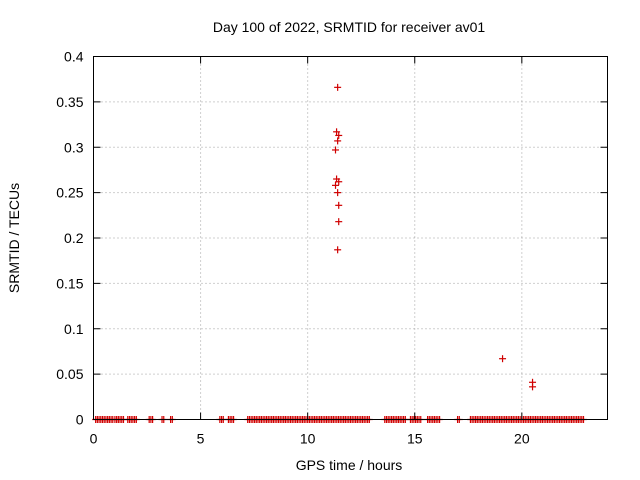  What do you see at coordinates (349, 465) in the screenshot?
I see `x-axis-label: GPS time / hours` at bounding box center [349, 465].